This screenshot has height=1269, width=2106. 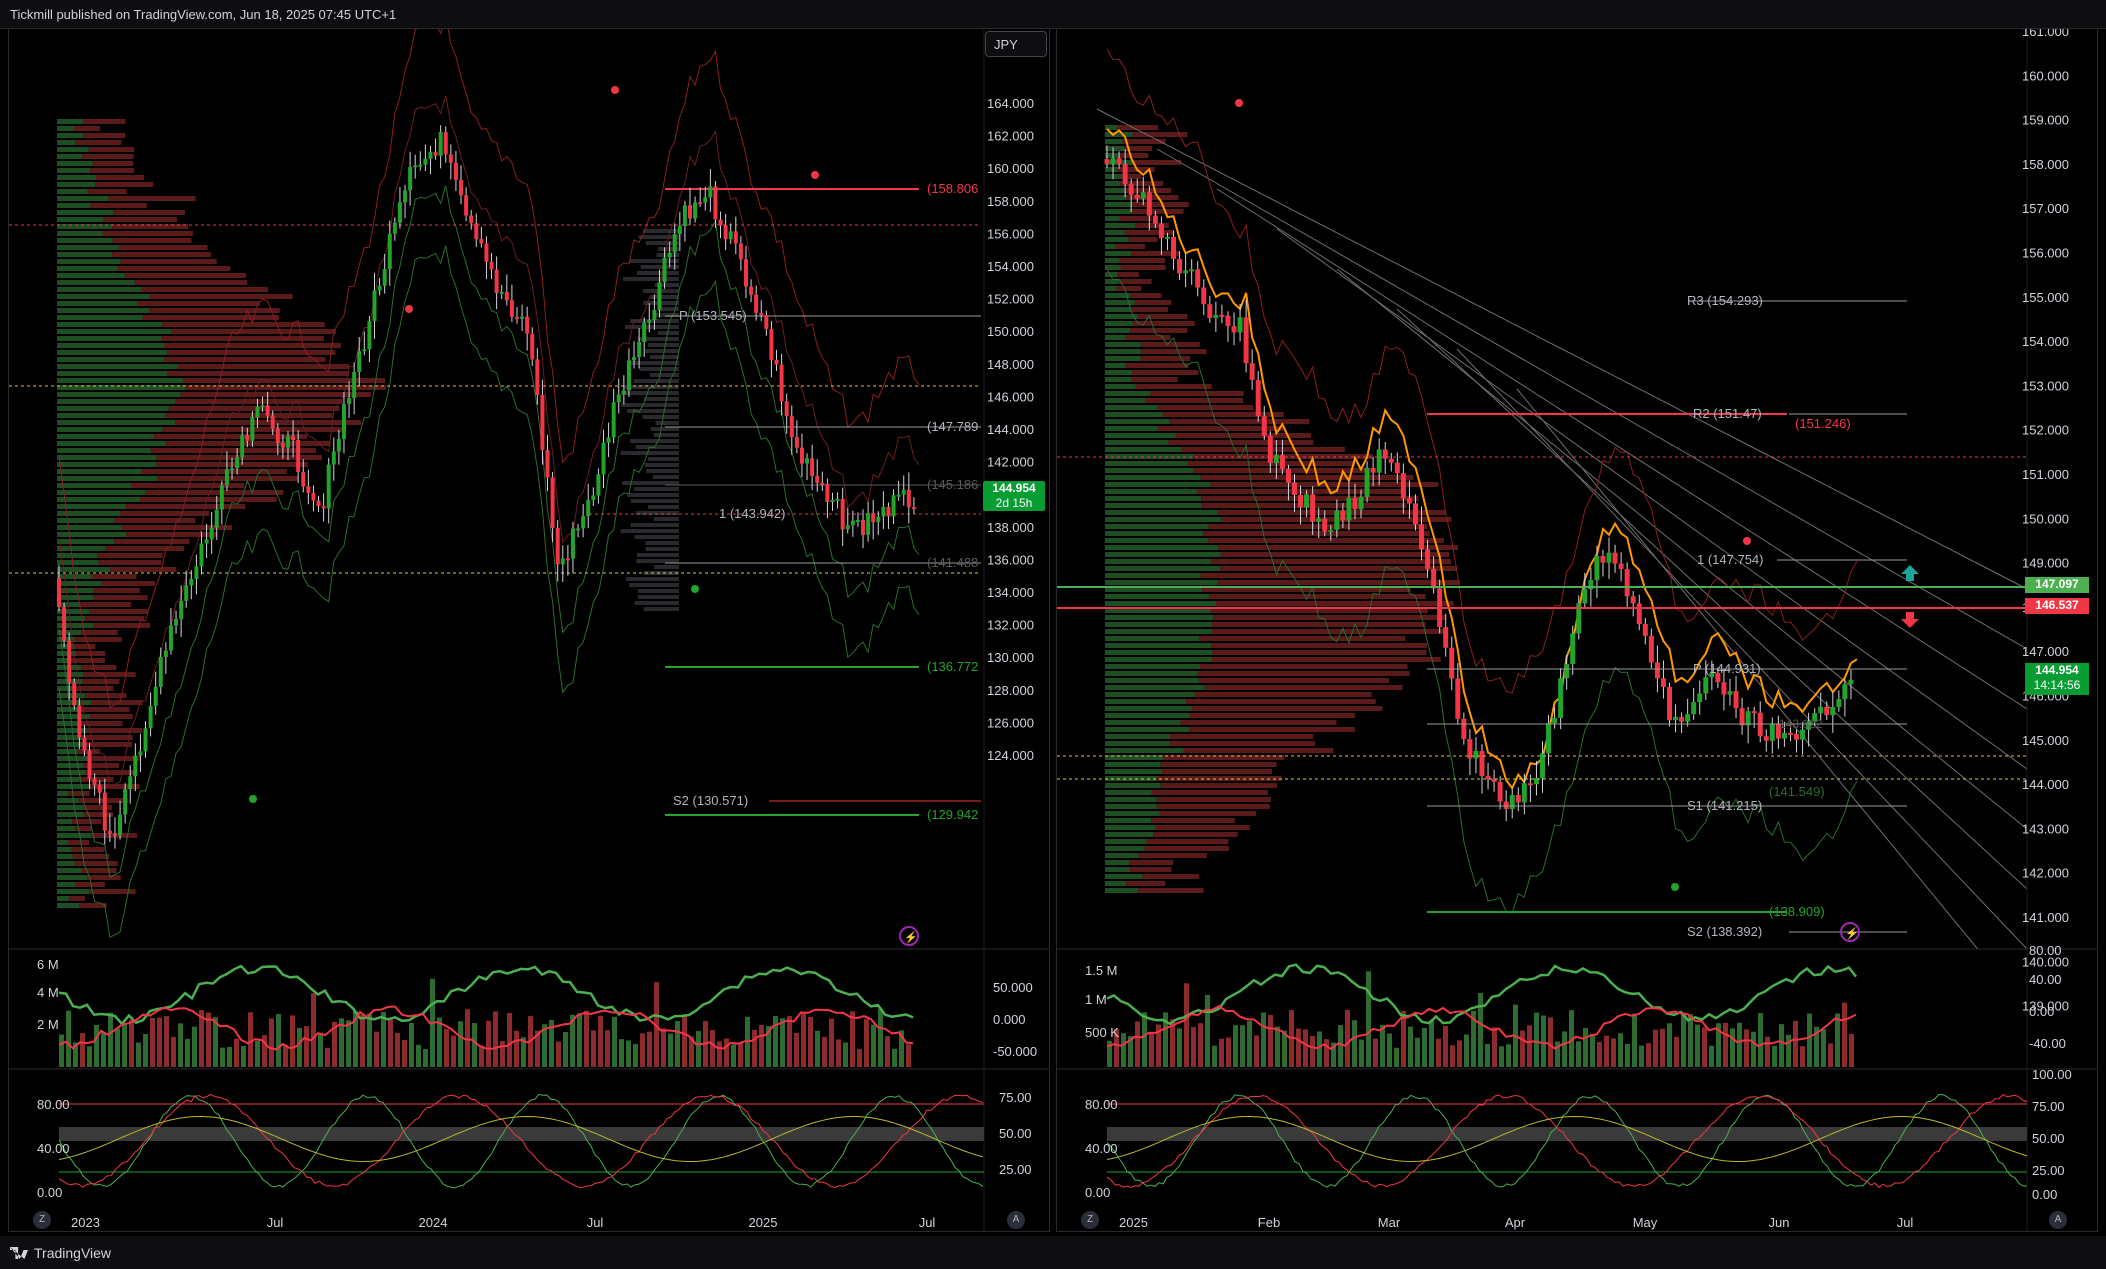 What do you see at coordinates (1578, 1134) in the screenshot?
I see `stochastic-pane: 80.00 40.00 0.00 100.00 75.00 50.00 25.00 0.00` at bounding box center [1578, 1134].